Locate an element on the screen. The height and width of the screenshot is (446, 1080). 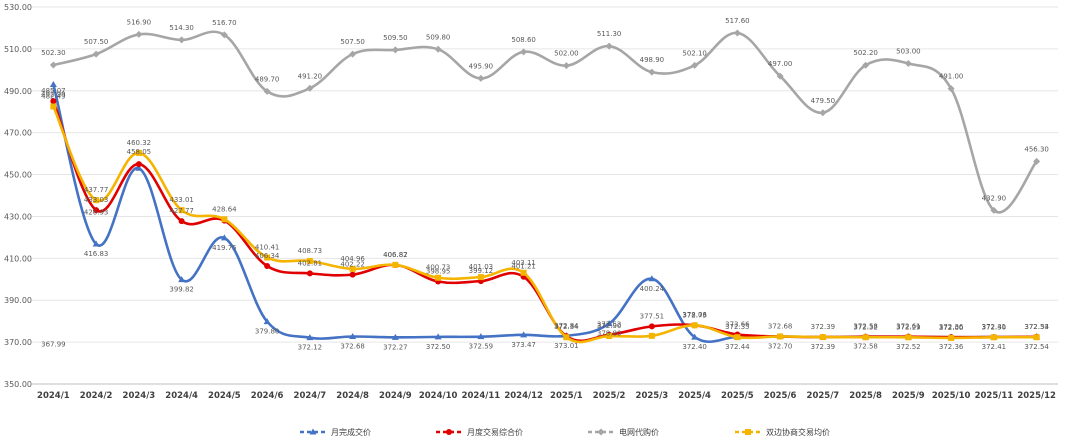
data-label: 514.30 is located at coordinates (181, 28).